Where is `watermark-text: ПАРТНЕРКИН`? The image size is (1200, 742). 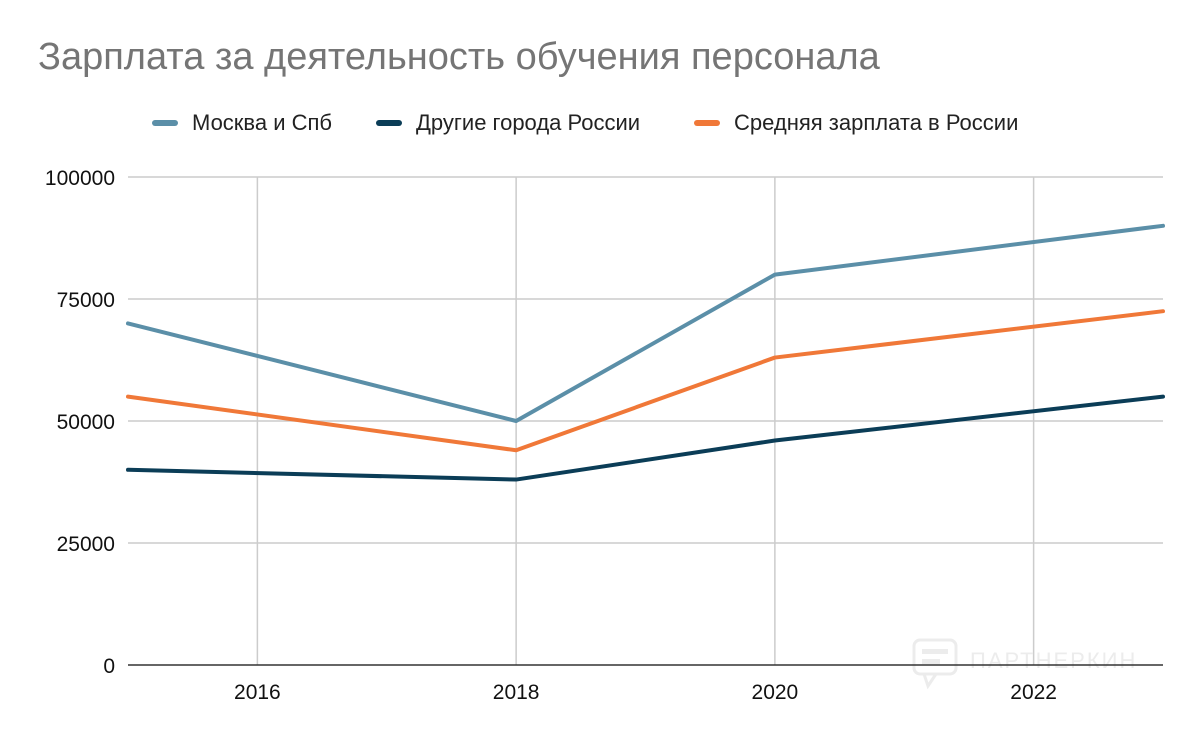
watermark-text: ПАРТНЕРКИН is located at coordinates (1053, 660).